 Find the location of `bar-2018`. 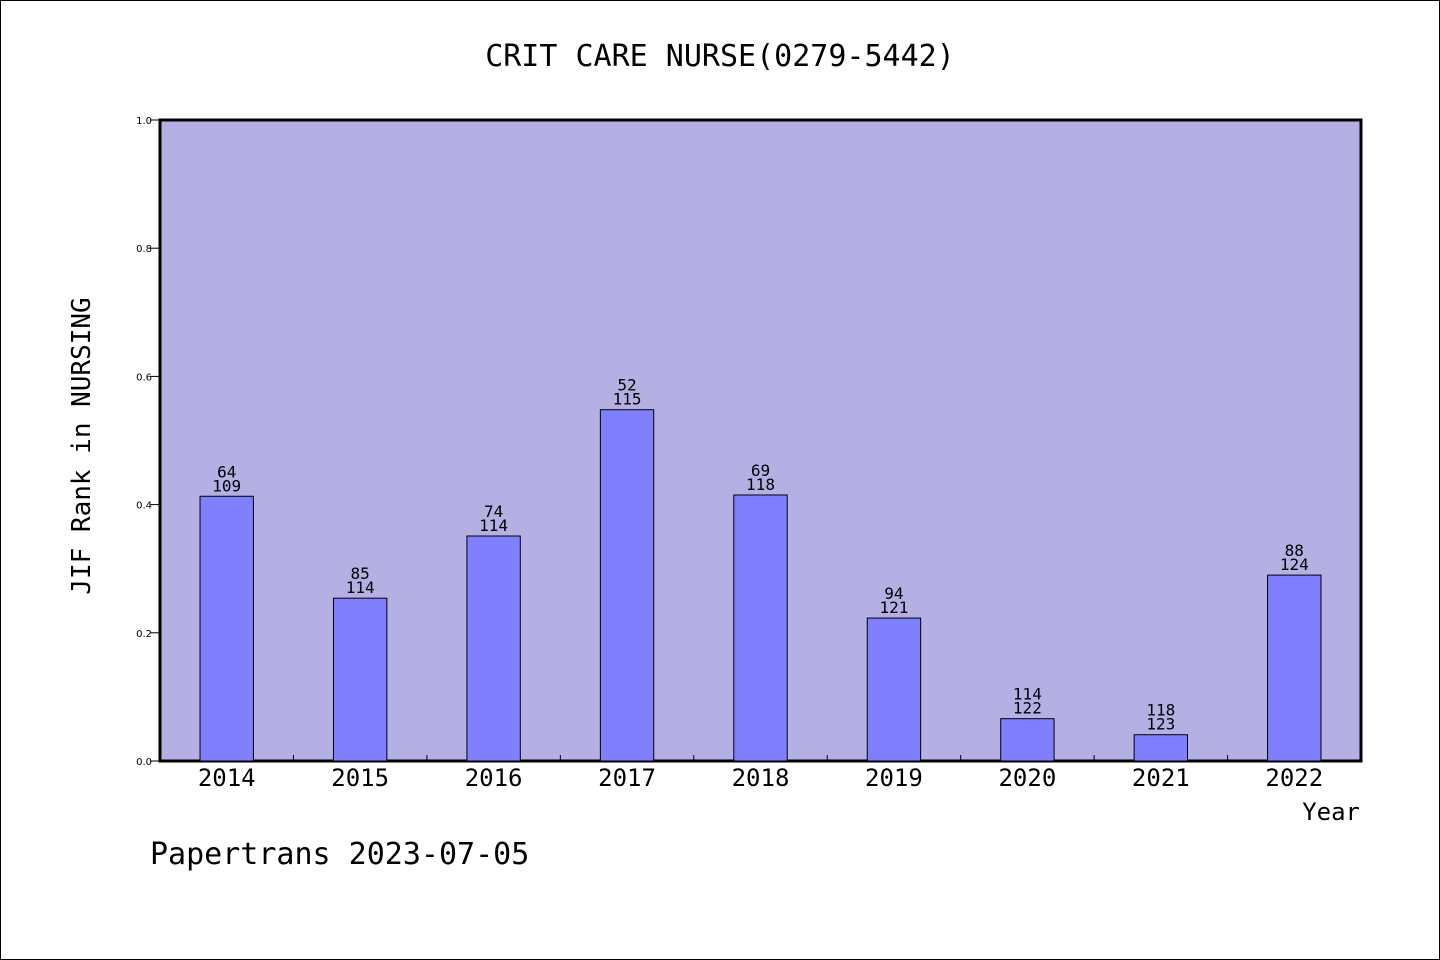

bar-2018 is located at coordinates (760, 628).